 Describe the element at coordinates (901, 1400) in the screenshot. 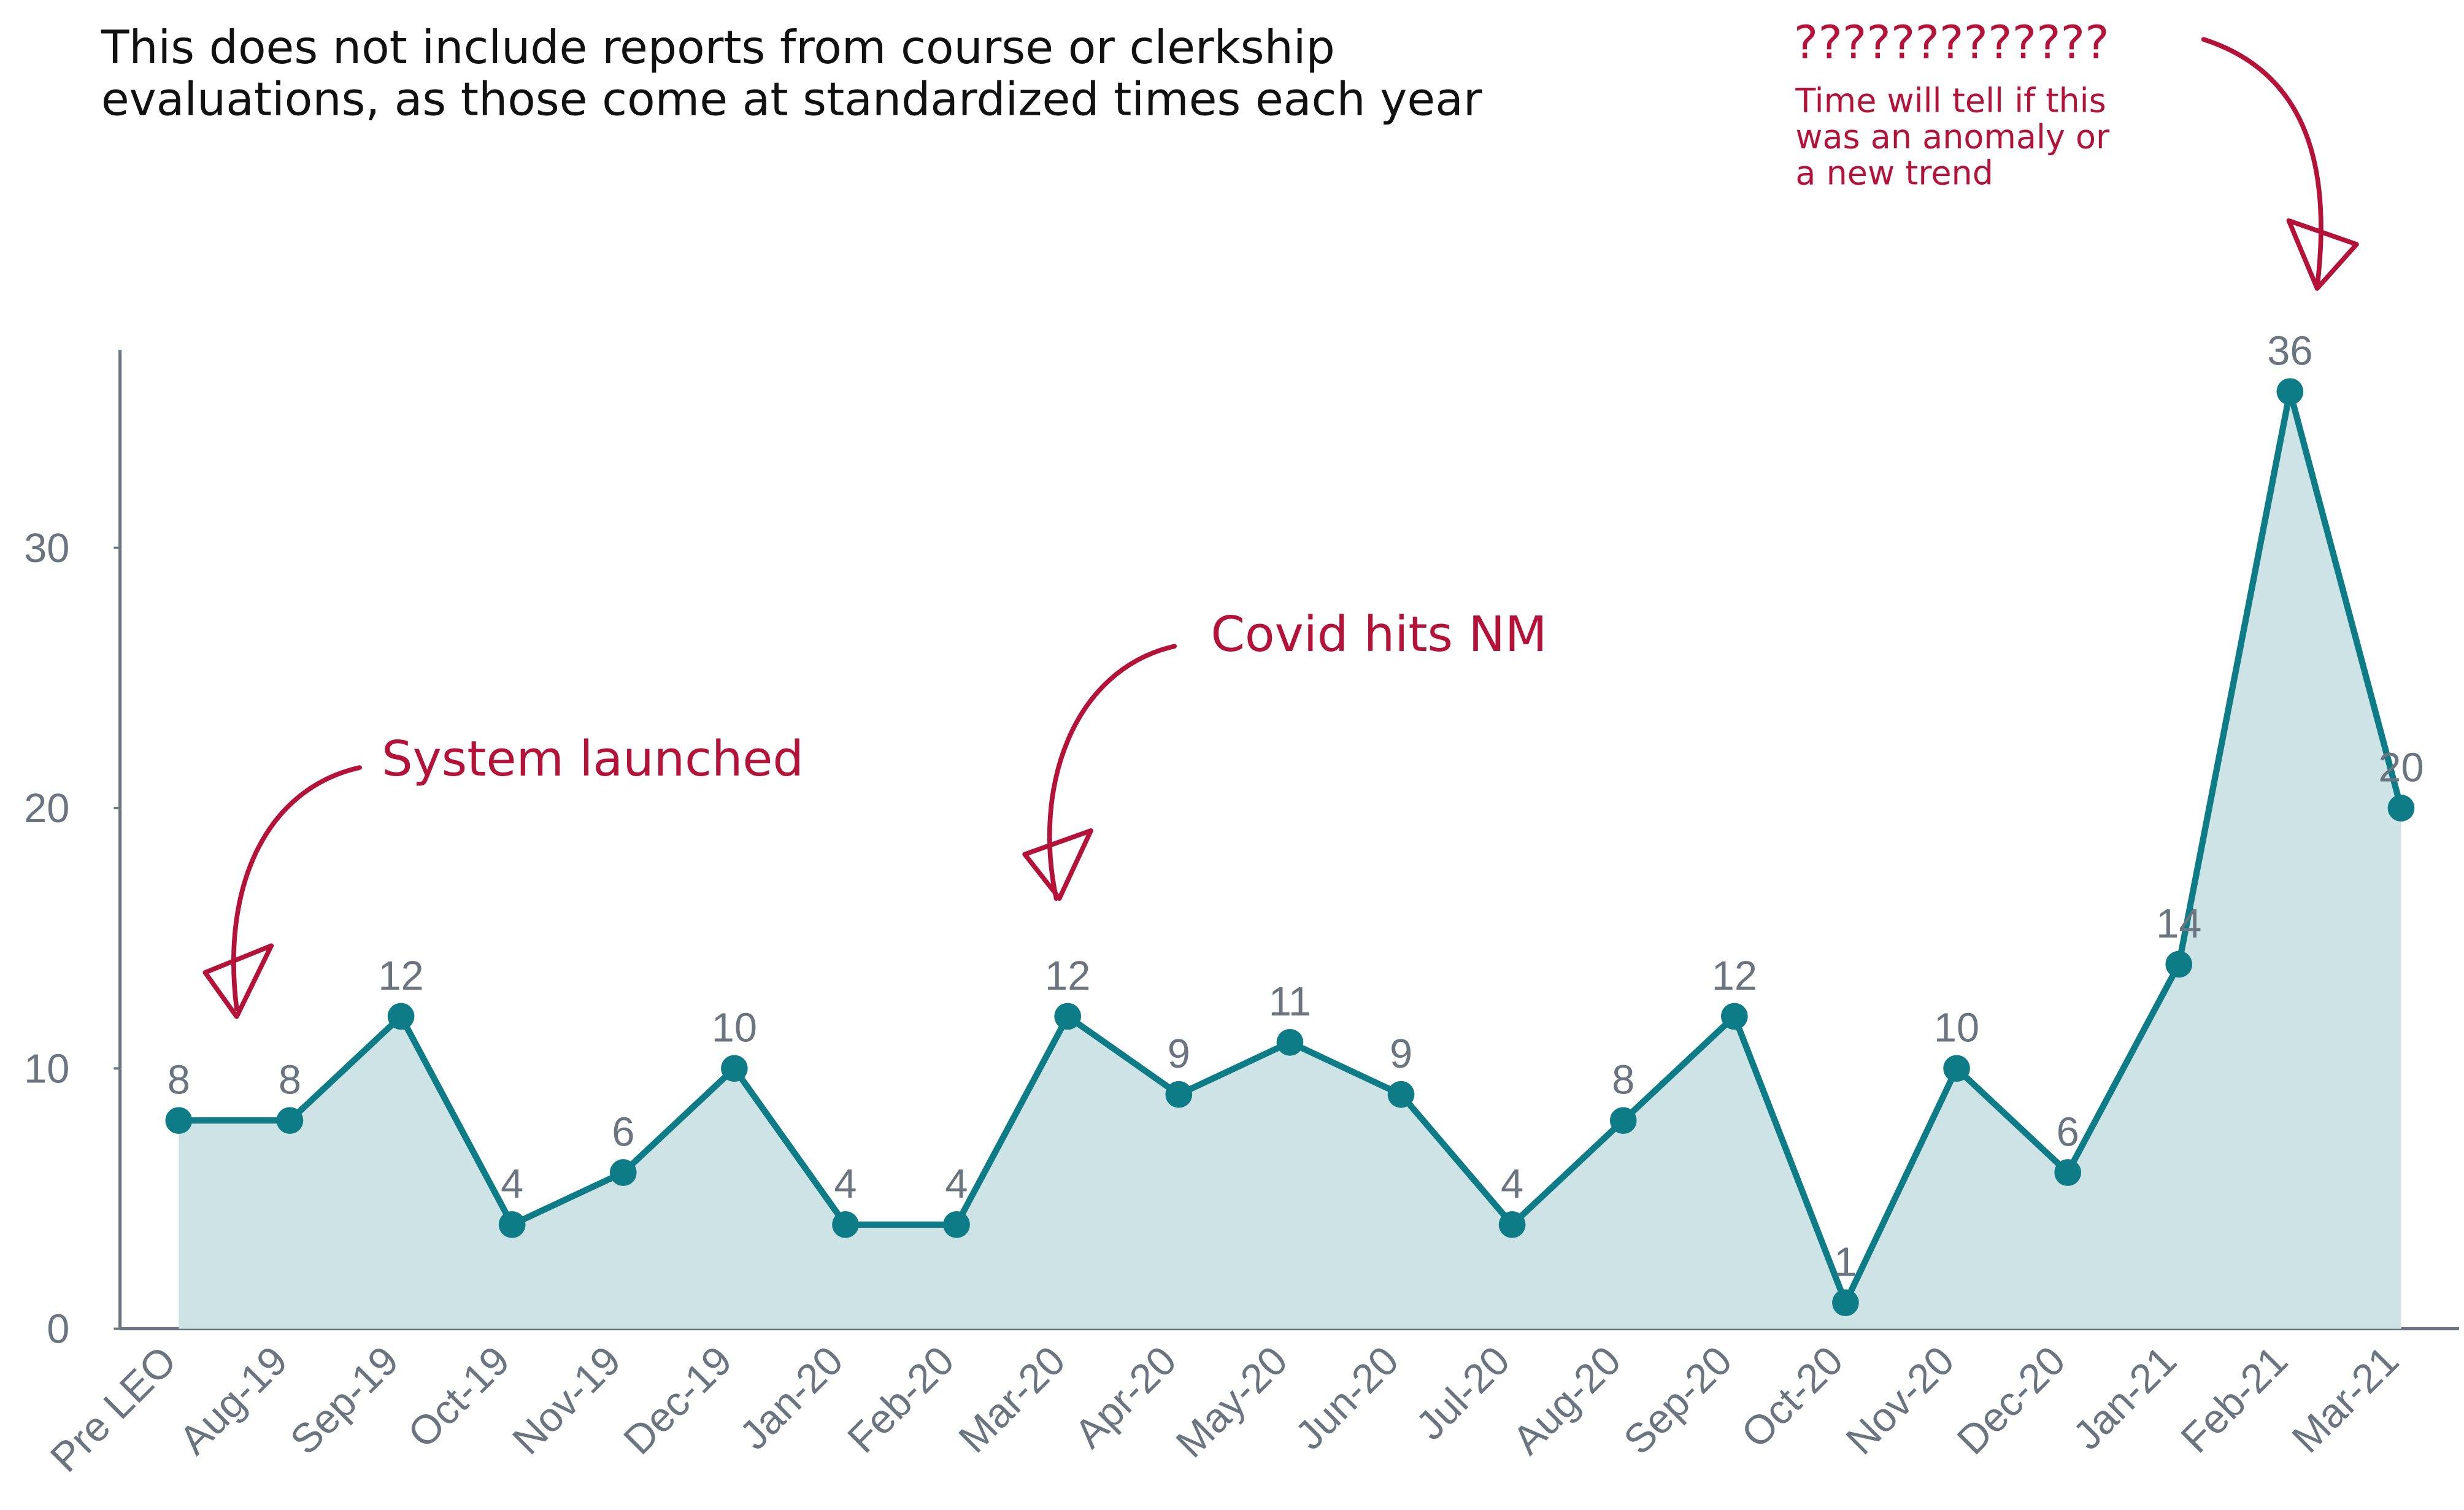

I see `x-tick-label: Feb-20` at that location.